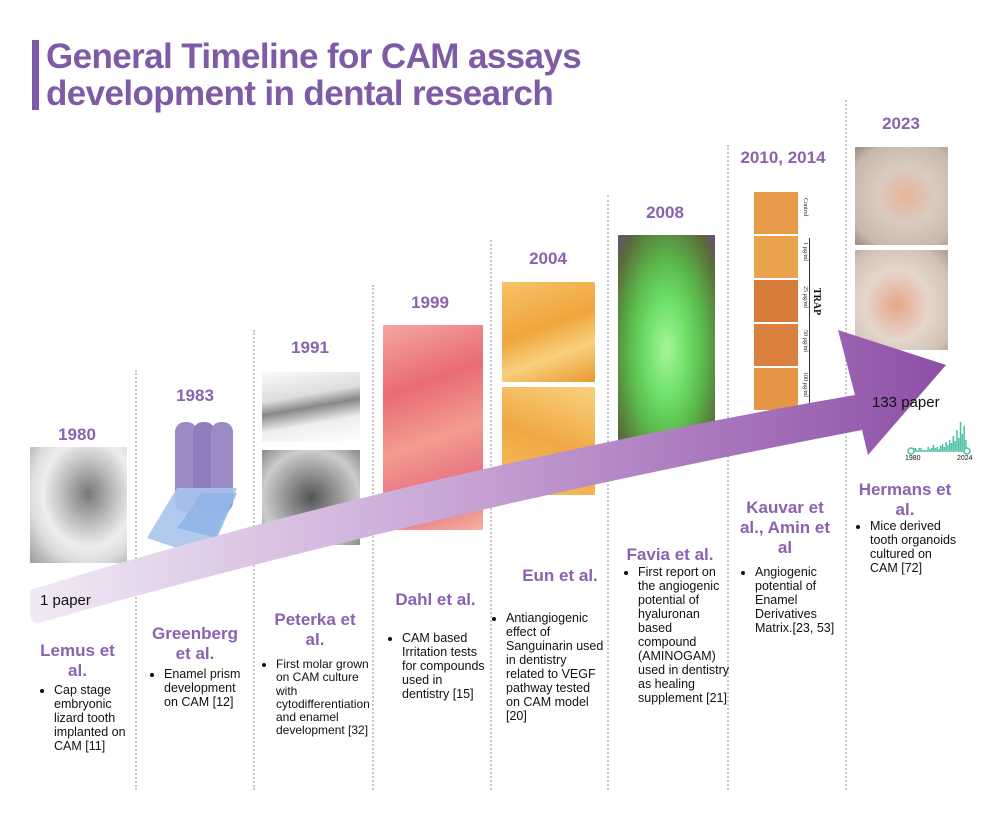 The width and height of the screenshot is (986, 822). I want to click on trap-label-50: 50 µg/ml, so click(805, 341).